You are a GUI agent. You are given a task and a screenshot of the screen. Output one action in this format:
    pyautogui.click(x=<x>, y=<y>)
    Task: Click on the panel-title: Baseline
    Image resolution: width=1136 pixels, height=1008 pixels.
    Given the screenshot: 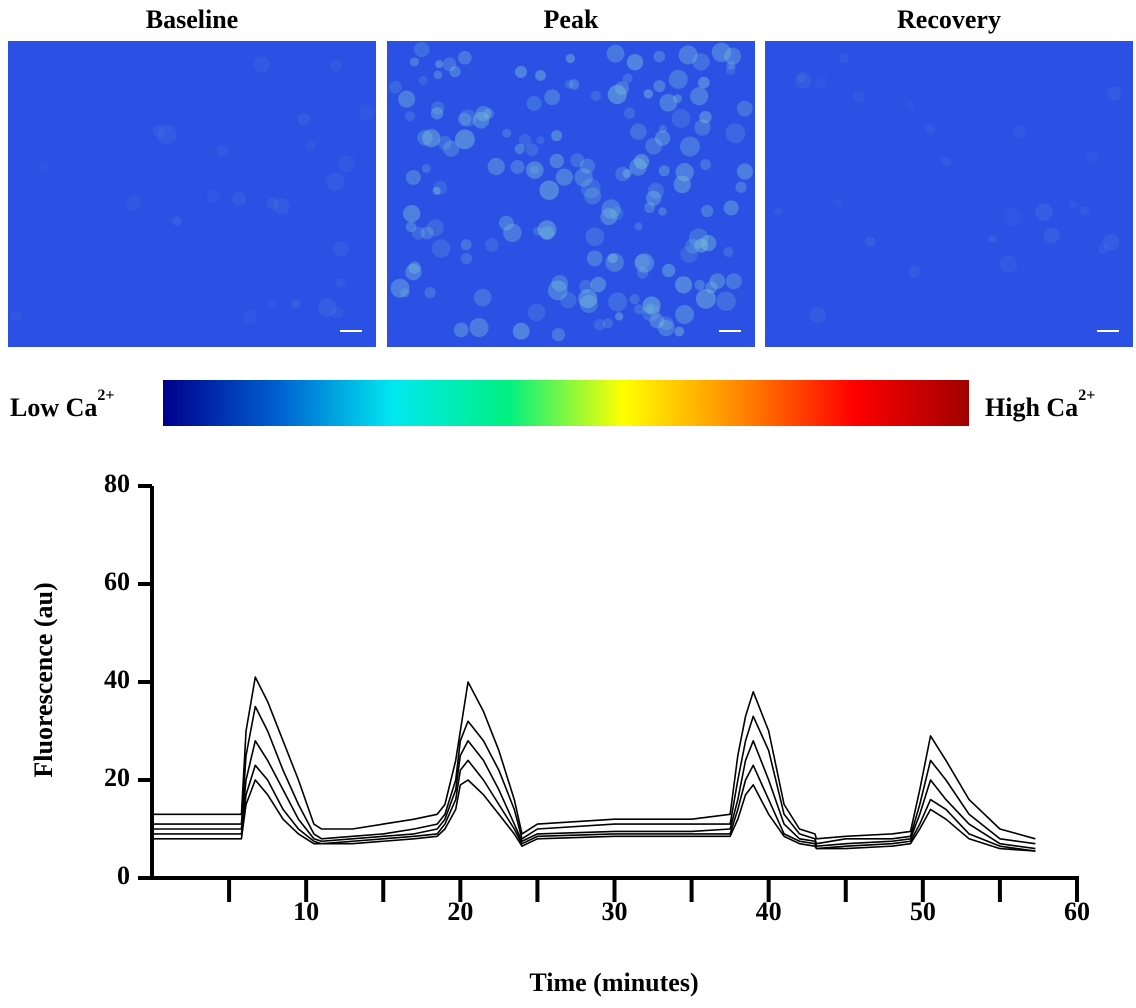 What is the action you would take?
    pyautogui.click(x=192, y=19)
    